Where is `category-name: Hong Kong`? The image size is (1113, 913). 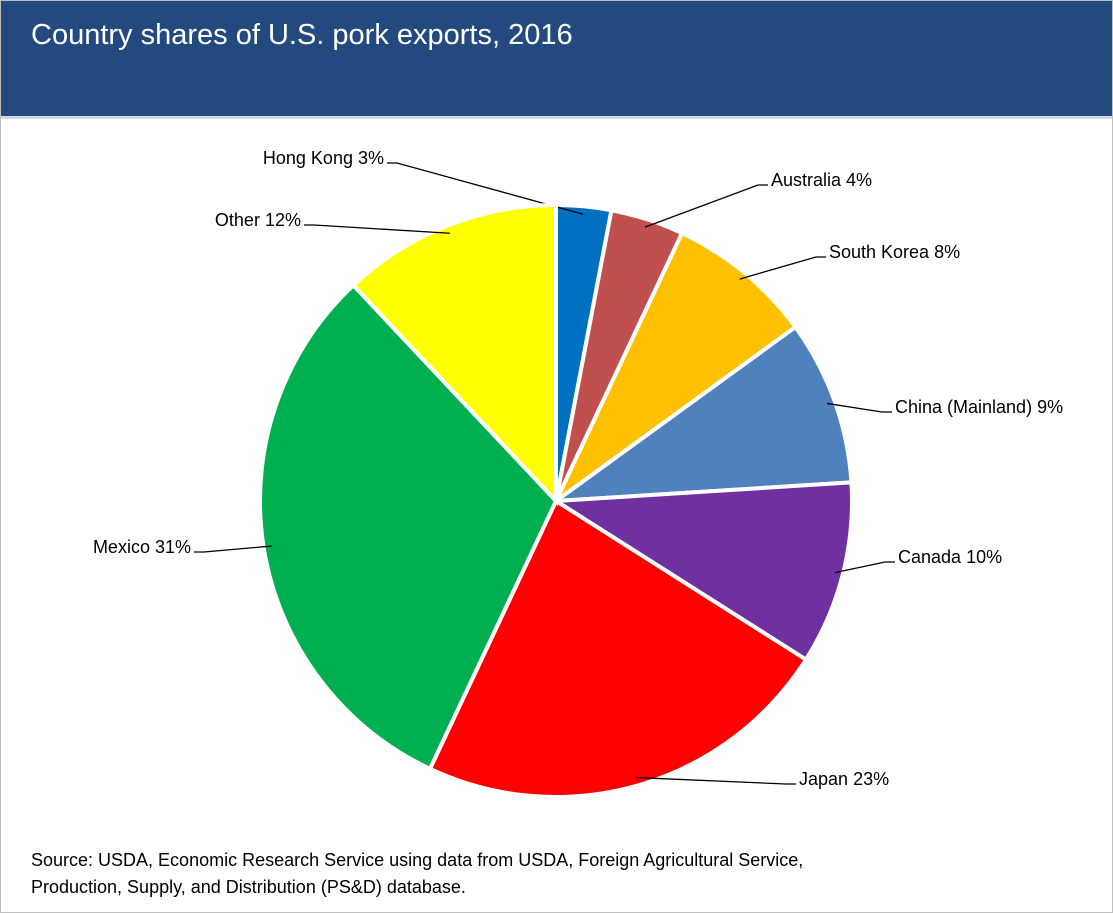
category-name: Hong Kong is located at coordinates (308, 158).